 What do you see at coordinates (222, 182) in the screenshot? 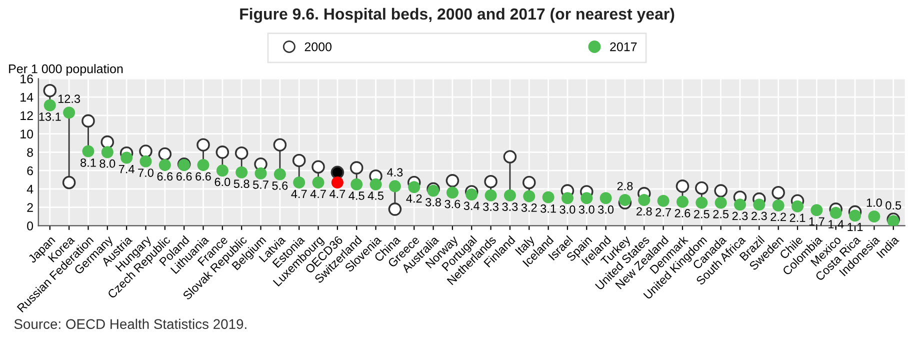
I see `data-label: 6.0` at bounding box center [222, 182].